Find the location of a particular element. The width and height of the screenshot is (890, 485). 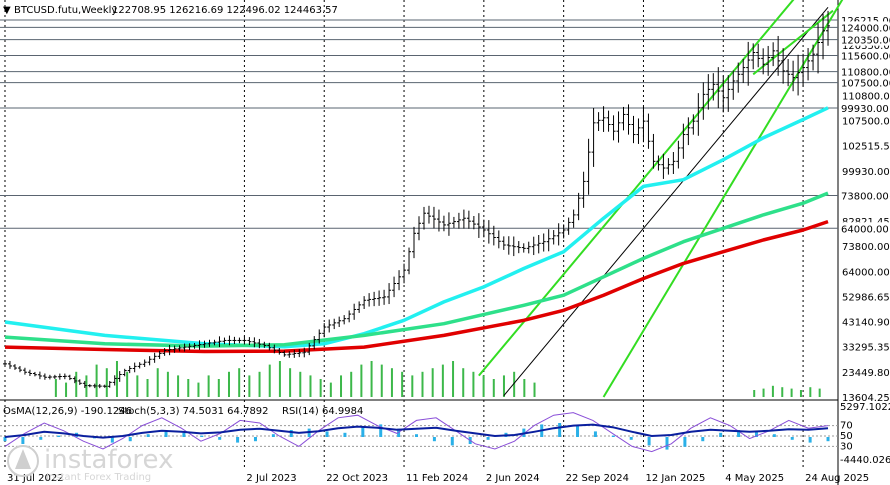

price-level-tag: 124000.00 is located at coordinates (865, 28).